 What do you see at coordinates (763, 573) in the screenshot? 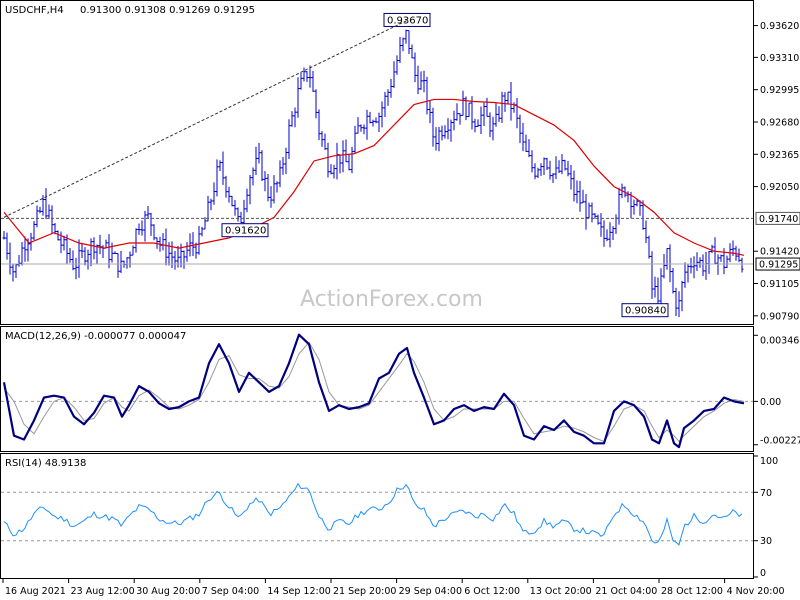
I see `rsi-ytick-label-0: 0` at bounding box center [763, 573].